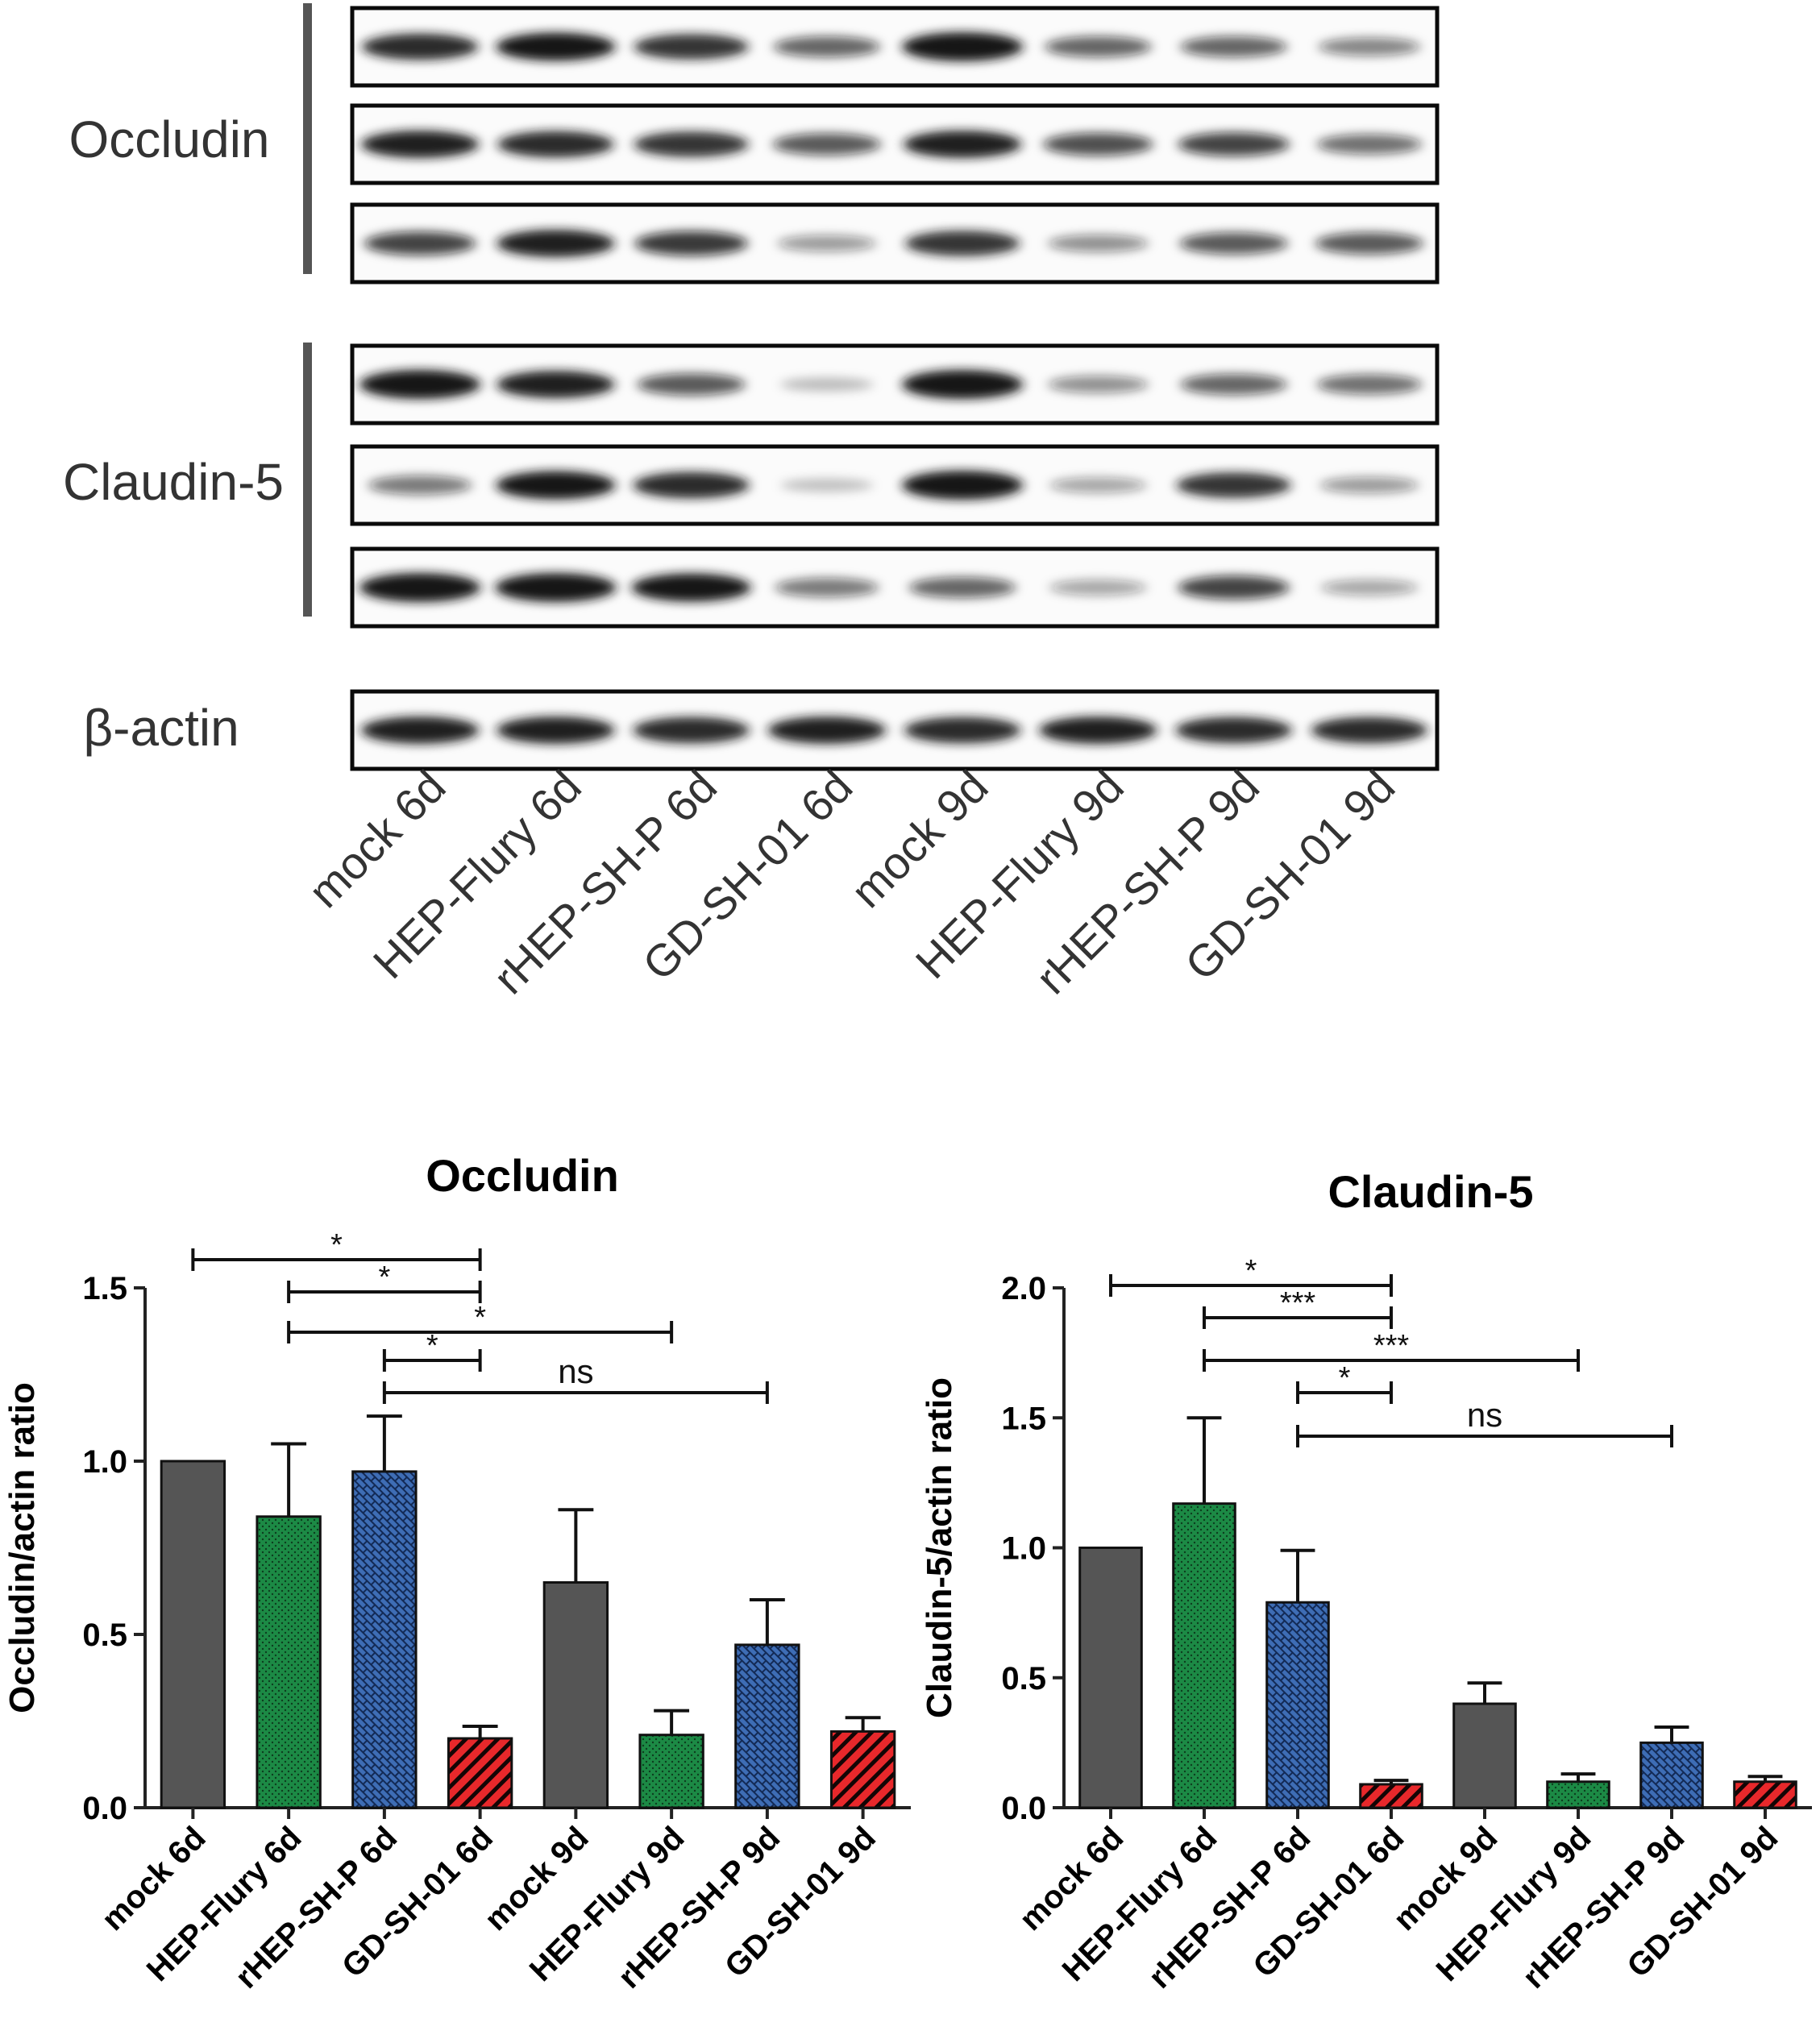 The height and width of the screenshot is (2039, 1820). I want to click on blot-row-label: Occludin, so click(170, 139).